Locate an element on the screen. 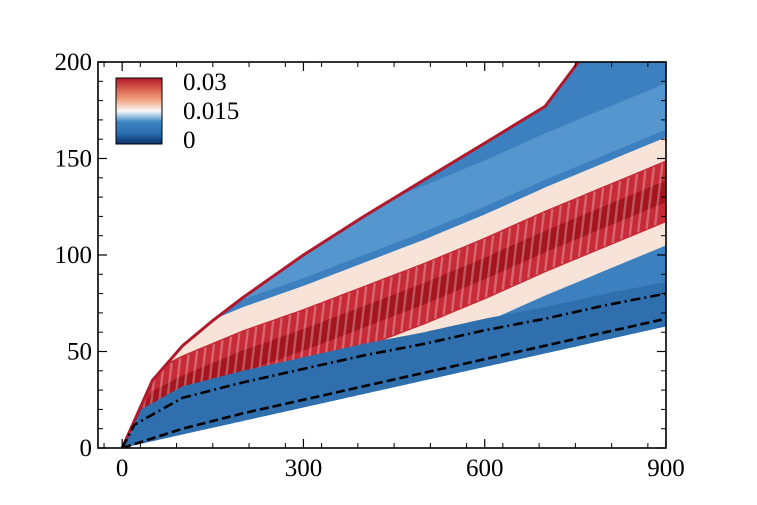 The height and width of the screenshot is (505, 757). colorbar-label: 0.03 is located at coordinates (205, 82).